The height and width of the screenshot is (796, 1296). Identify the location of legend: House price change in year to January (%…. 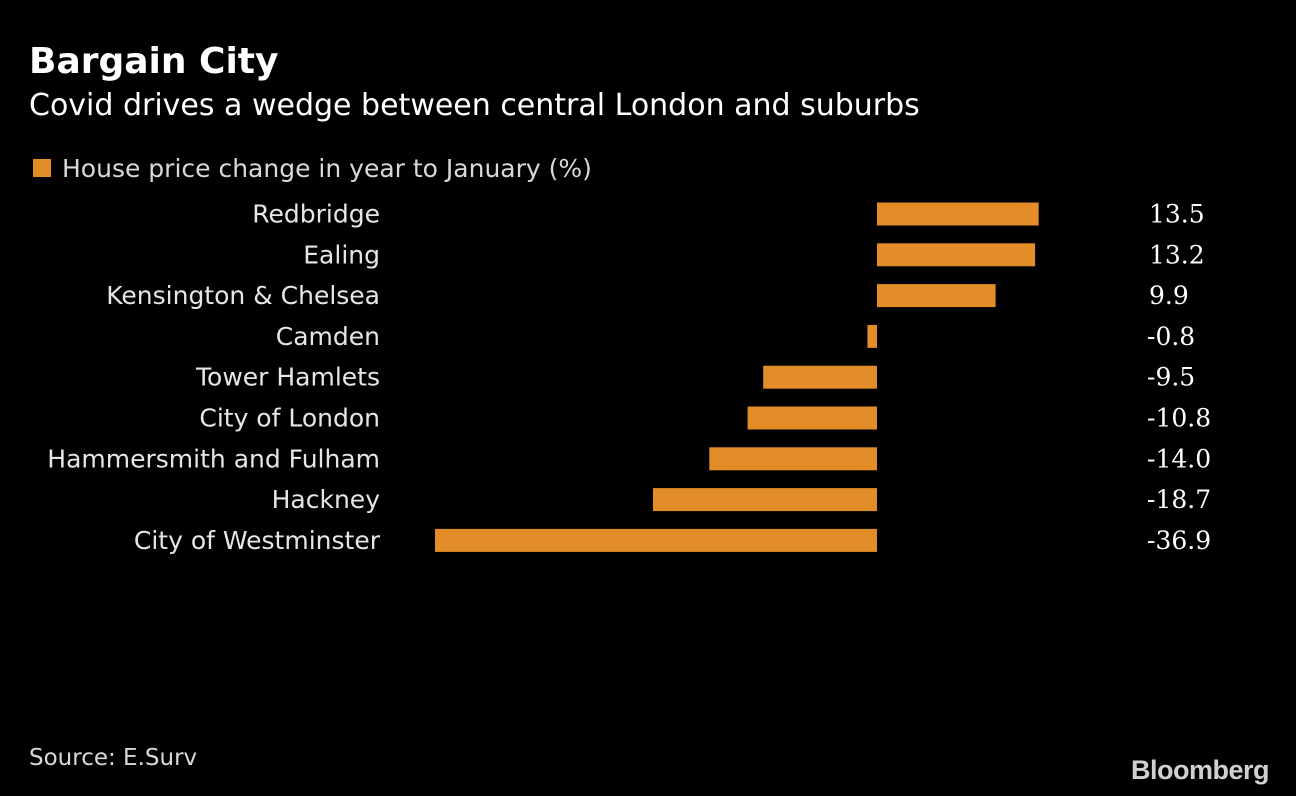
(312, 168).